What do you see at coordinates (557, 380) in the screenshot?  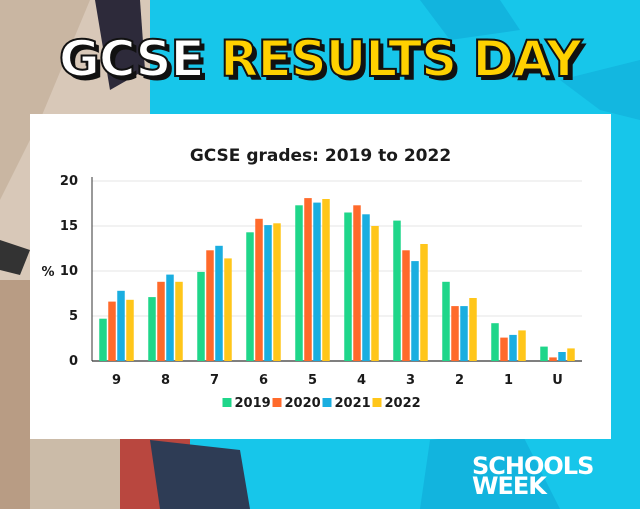 I see `x-tick-label: U` at bounding box center [557, 380].